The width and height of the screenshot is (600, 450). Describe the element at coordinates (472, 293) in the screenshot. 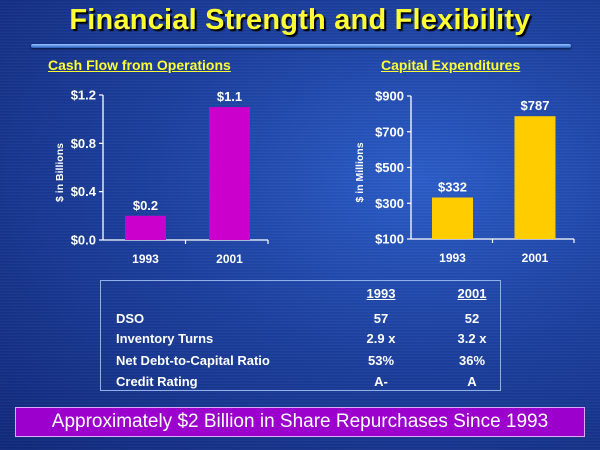

I see `table-header-2001: 2001` at that location.